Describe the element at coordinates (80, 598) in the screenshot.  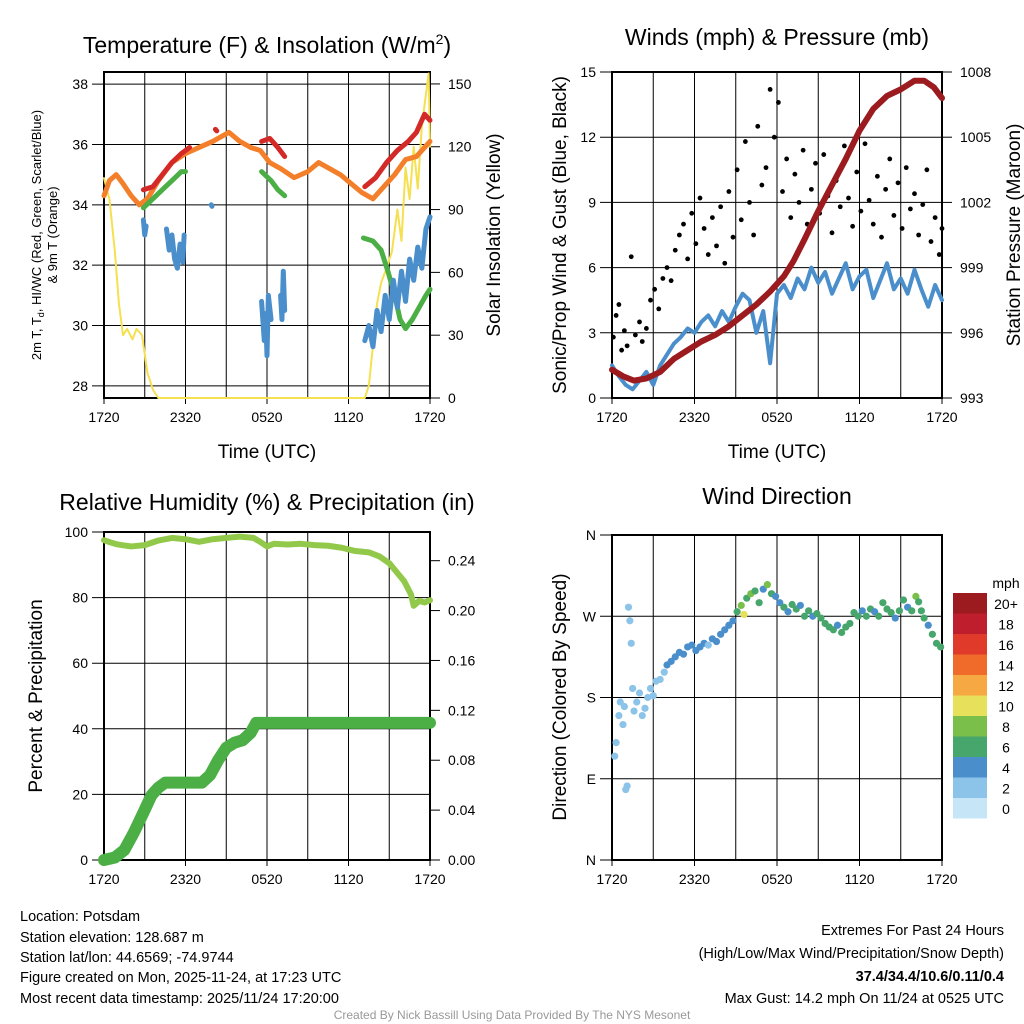
I see `panel3-ytick-label: 80` at that location.